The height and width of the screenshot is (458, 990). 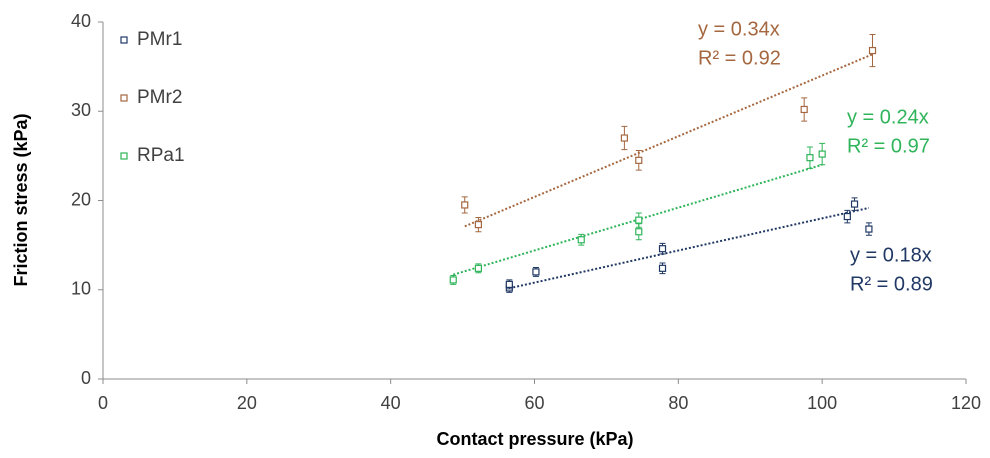 What do you see at coordinates (534, 439) in the screenshot?
I see `x-axis-title: Contact pressure (kPa)` at bounding box center [534, 439].